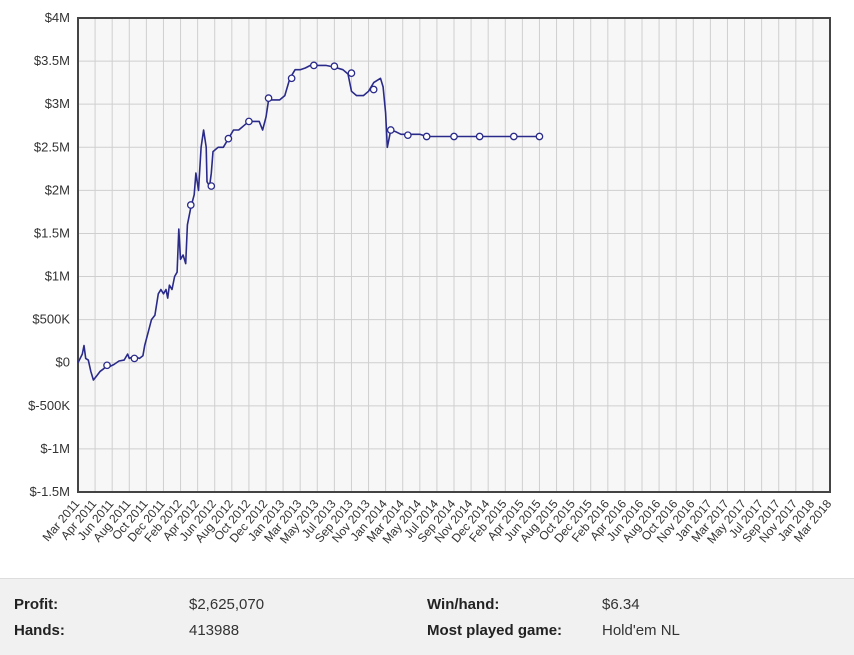 This screenshot has height=655, width=854. What do you see at coordinates (57, 276) in the screenshot?
I see `y-tick-label: $1M` at bounding box center [57, 276].